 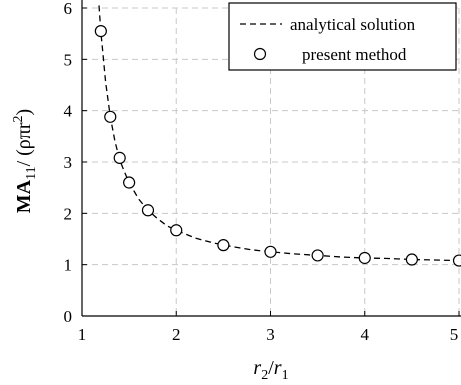 I want to click on legend-label-analytical: analytical solution, so click(x=353, y=24).